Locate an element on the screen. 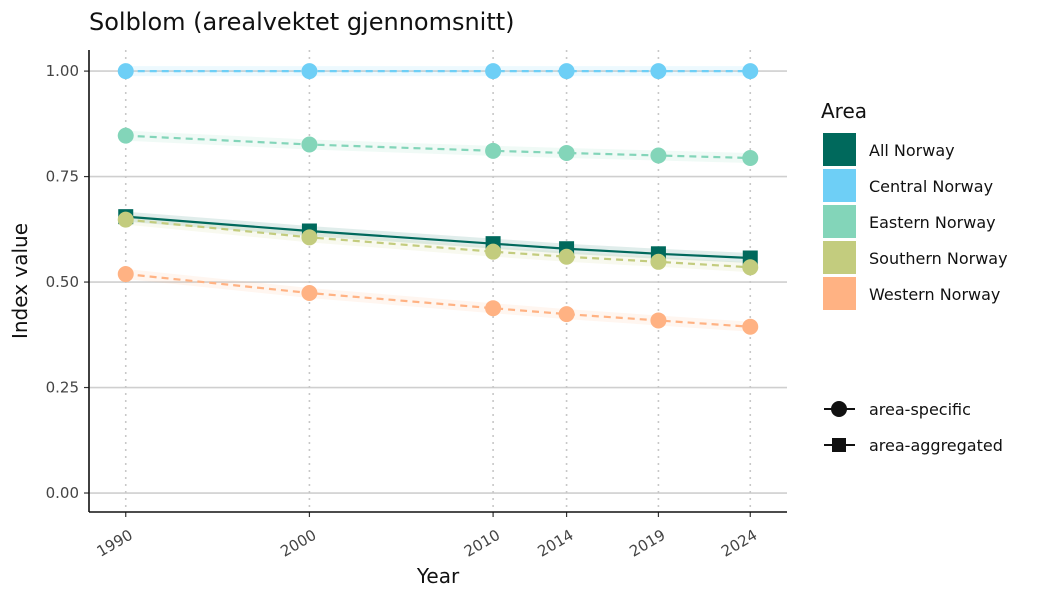 The height and width of the screenshot is (600, 1050). x-axis-title: Year is located at coordinates (438, 576).